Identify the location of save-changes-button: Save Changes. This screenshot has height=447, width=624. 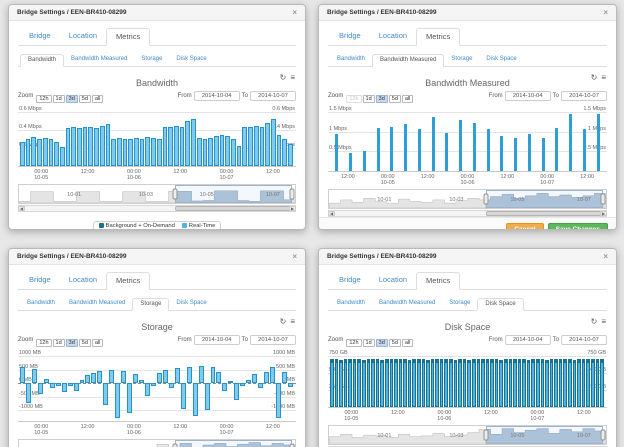
(577, 226).